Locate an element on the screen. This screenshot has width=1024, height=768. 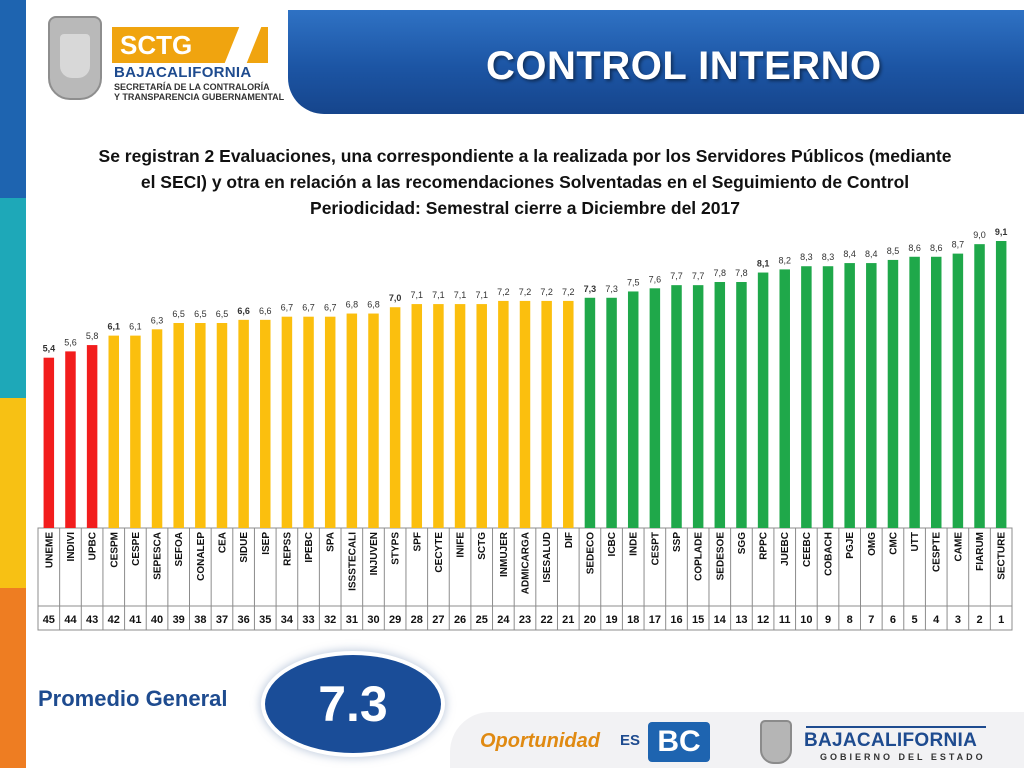
bar-pgje is located at coordinates (849, 395).